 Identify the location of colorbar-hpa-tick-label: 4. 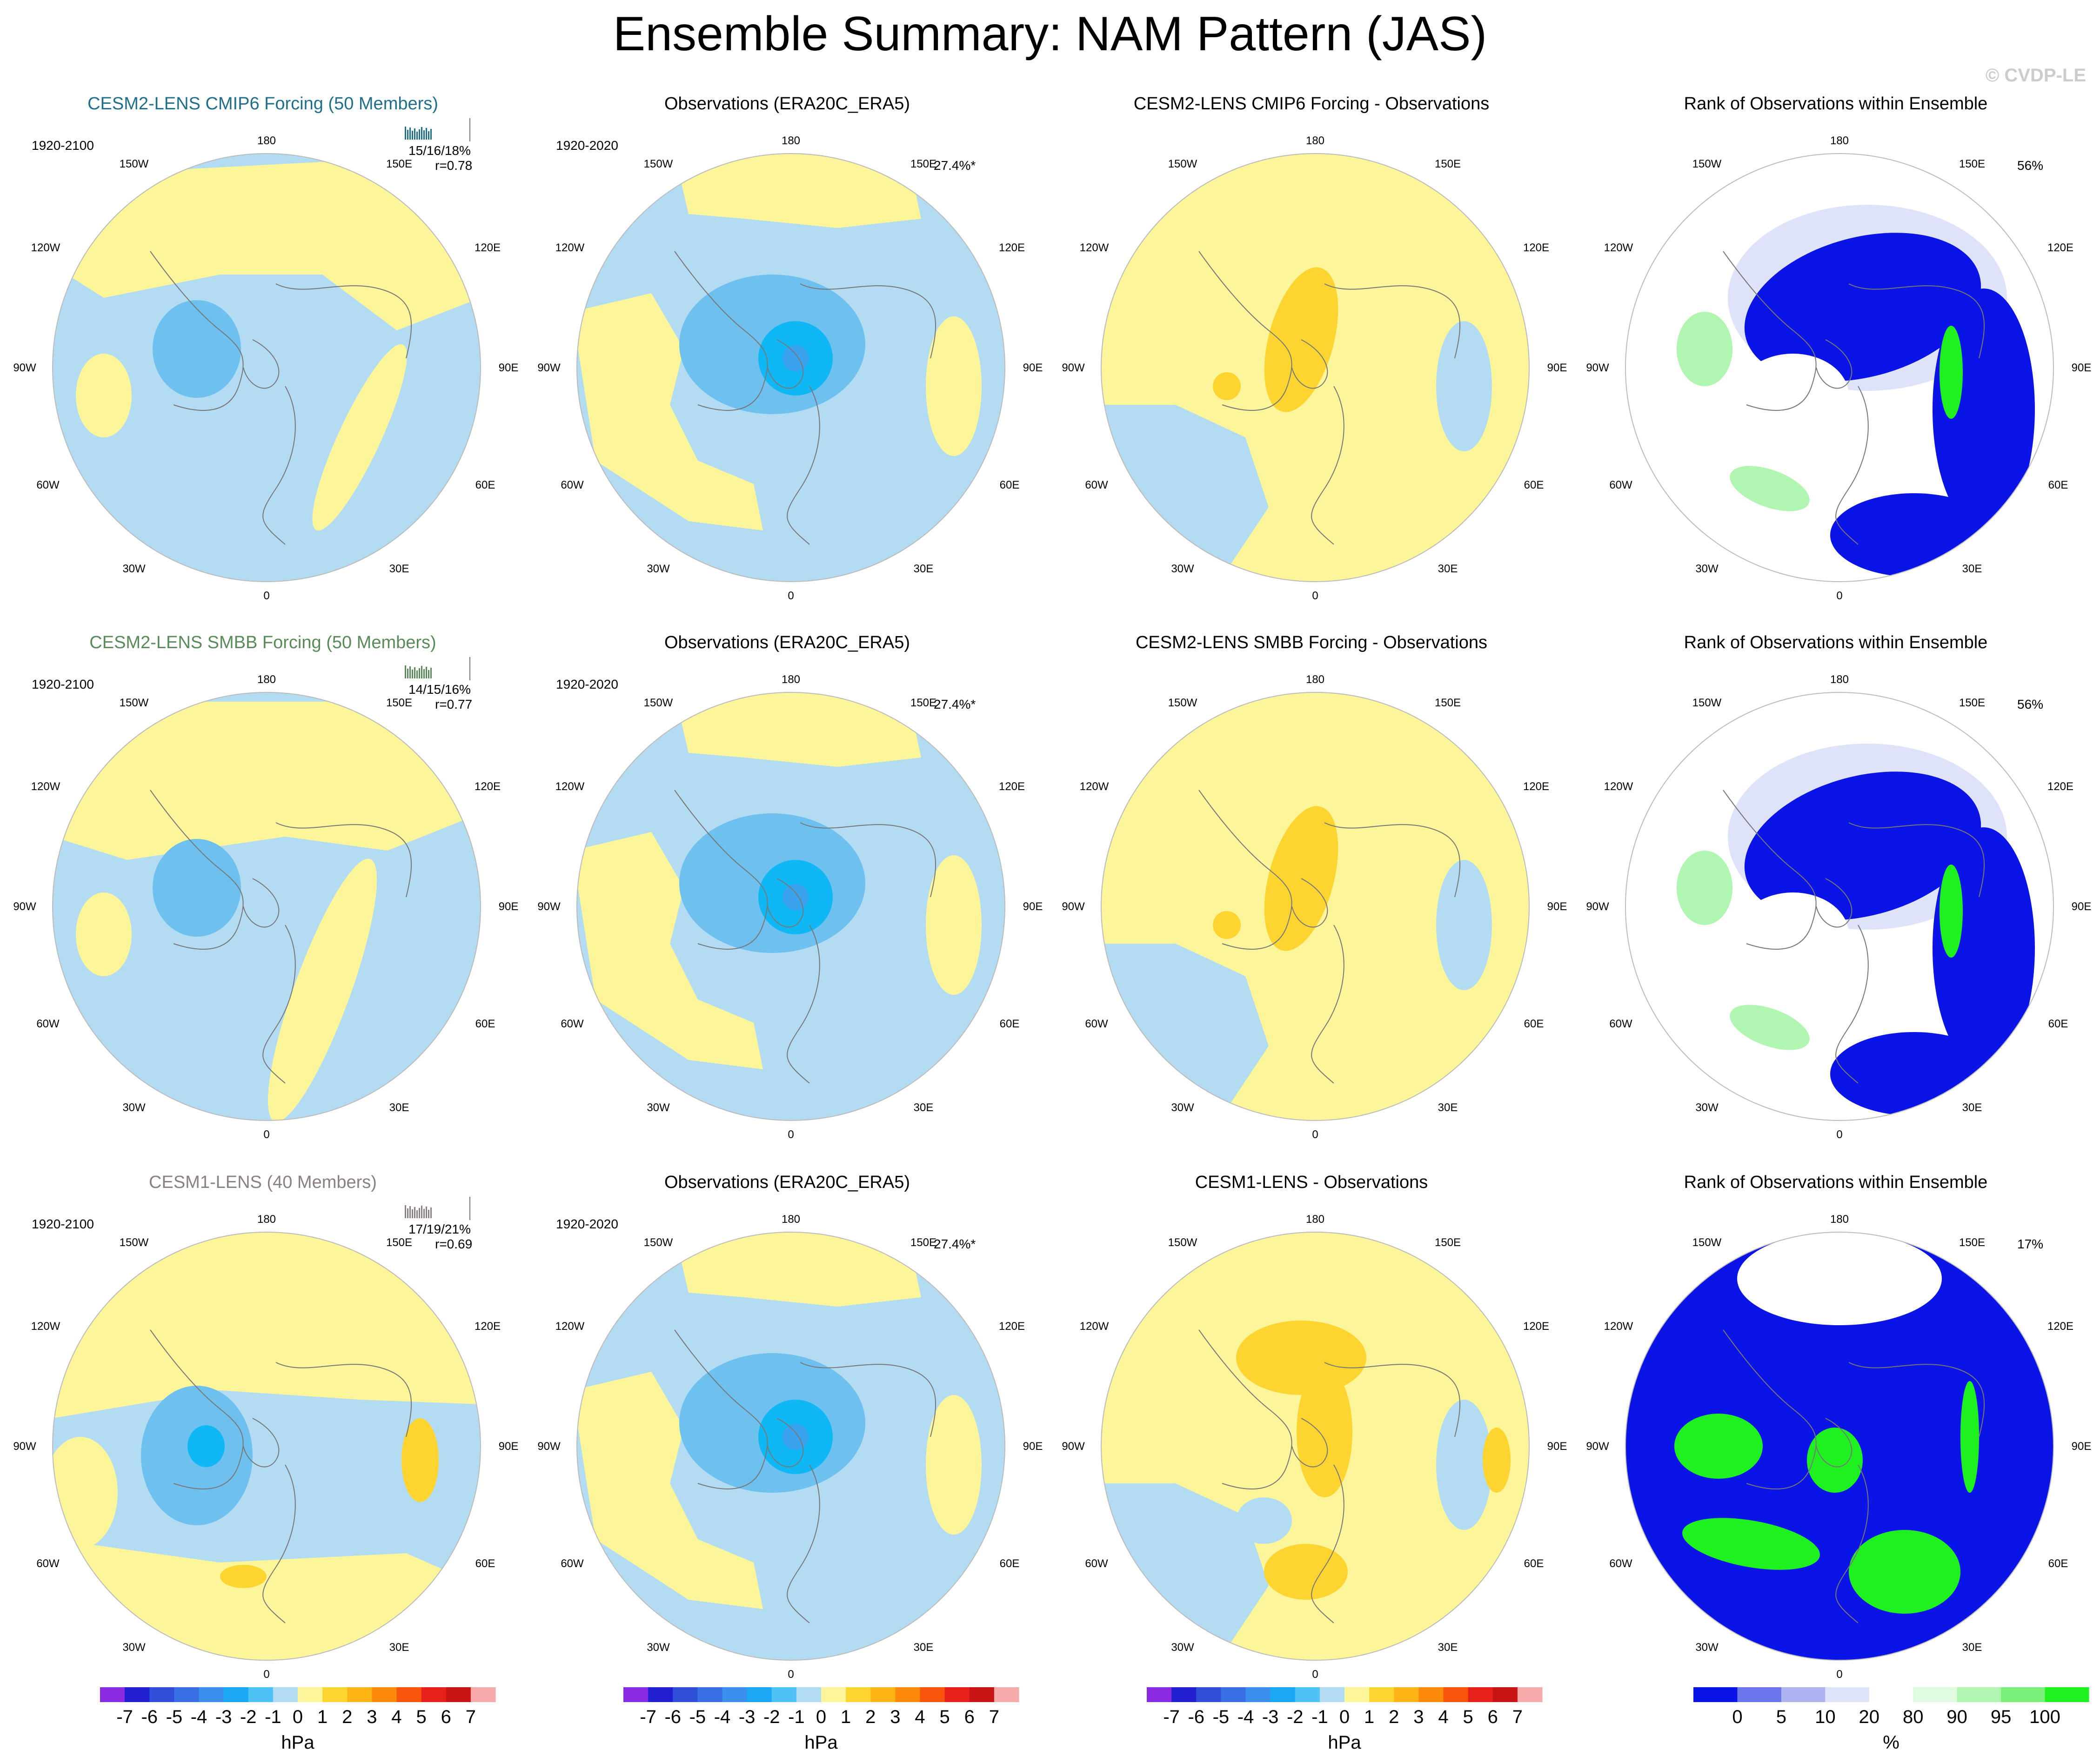
(1443, 1717).